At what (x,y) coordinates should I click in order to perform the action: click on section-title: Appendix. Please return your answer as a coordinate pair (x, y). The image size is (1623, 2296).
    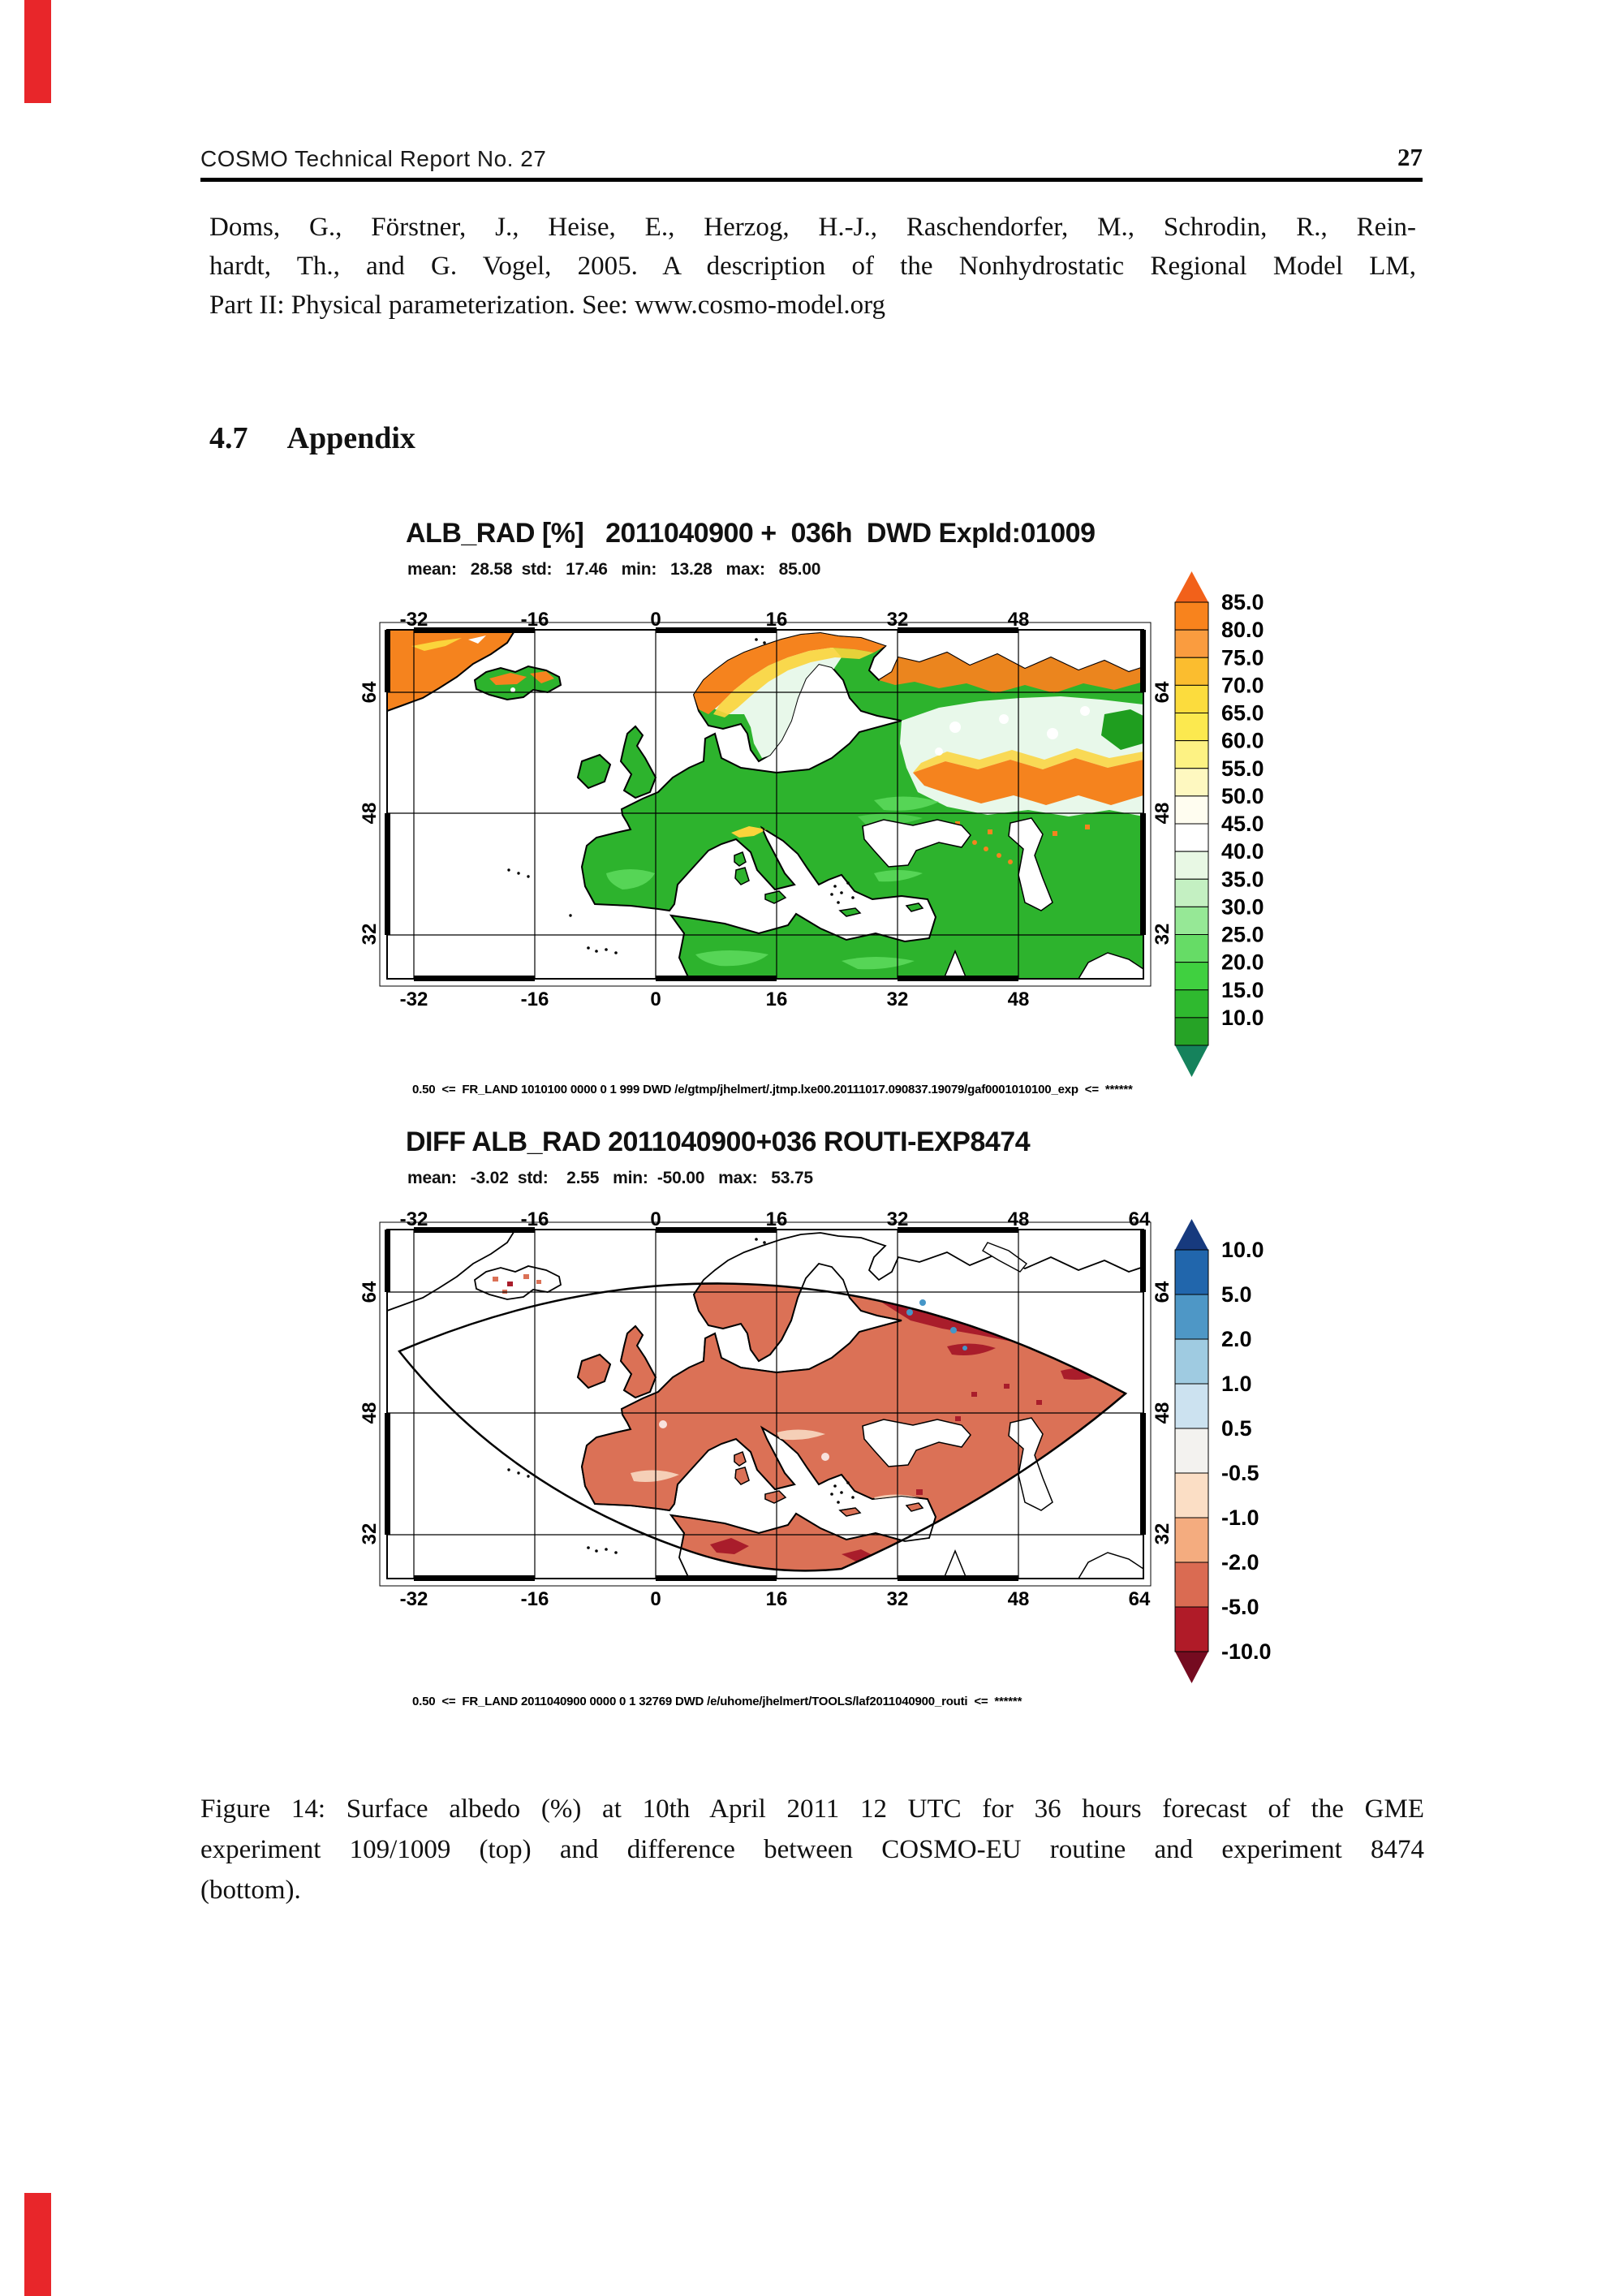
    Looking at the image, I should click on (350, 438).